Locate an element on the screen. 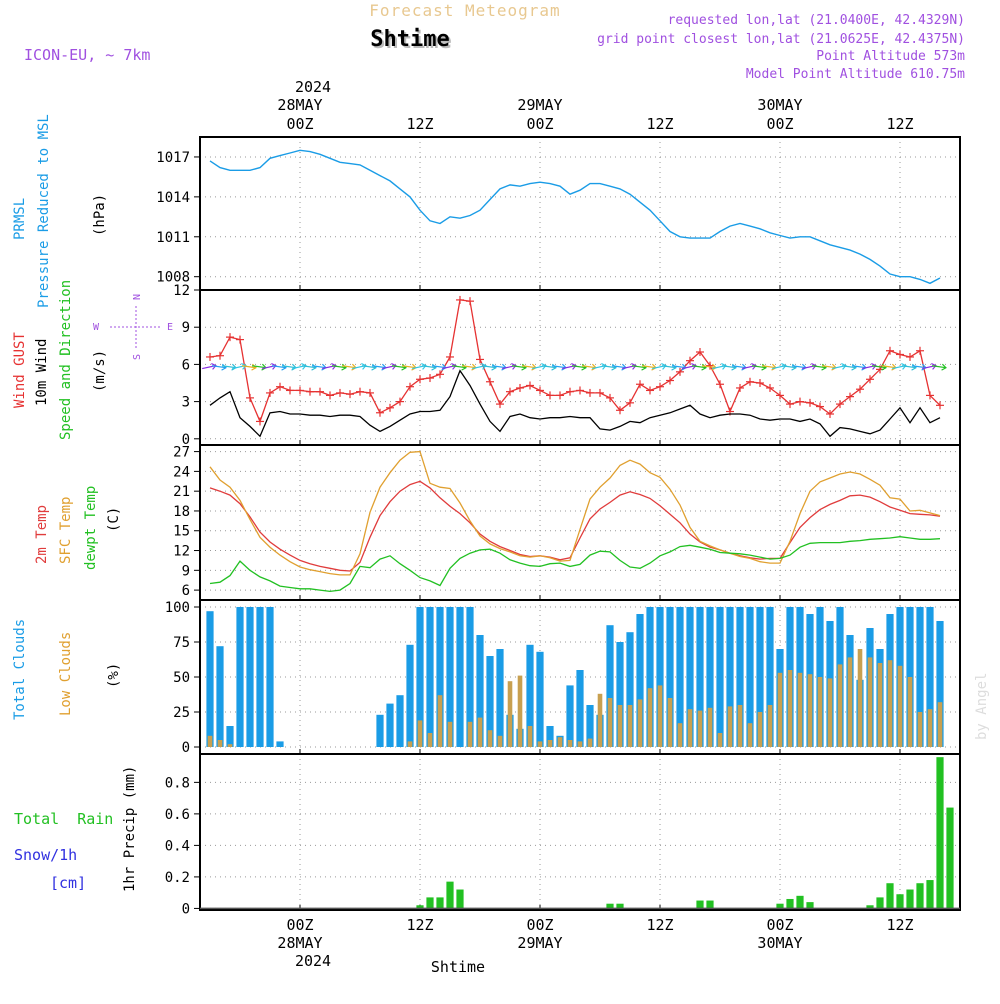 Image resolution: width=1000 pixels, height=1004 pixels. model-label: ICON-EU, ~ 7km is located at coordinates (87, 55).